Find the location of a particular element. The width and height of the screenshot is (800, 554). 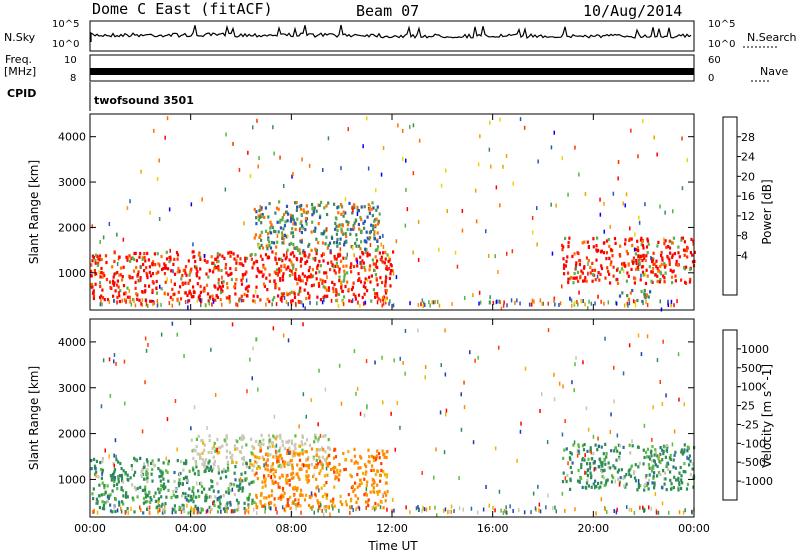

power-colorbar: 28 24 20 16 12 8 4 is located at coordinates (738, 206).